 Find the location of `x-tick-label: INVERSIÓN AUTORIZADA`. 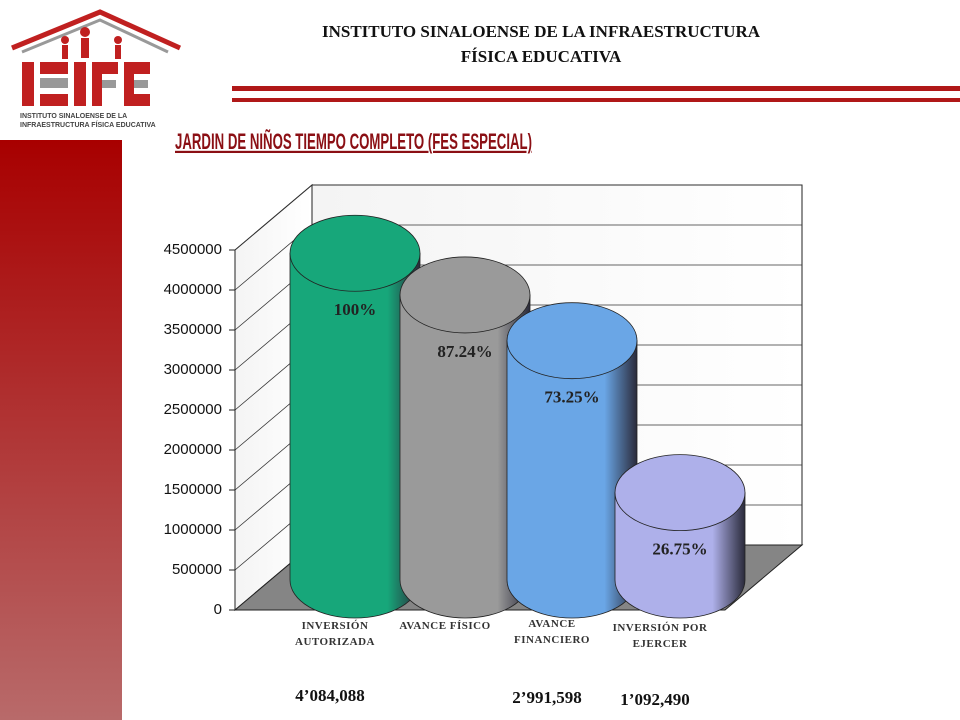

x-tick-label: INVERSIÓN AUTORIZADA is located at coordinates (335, 634).